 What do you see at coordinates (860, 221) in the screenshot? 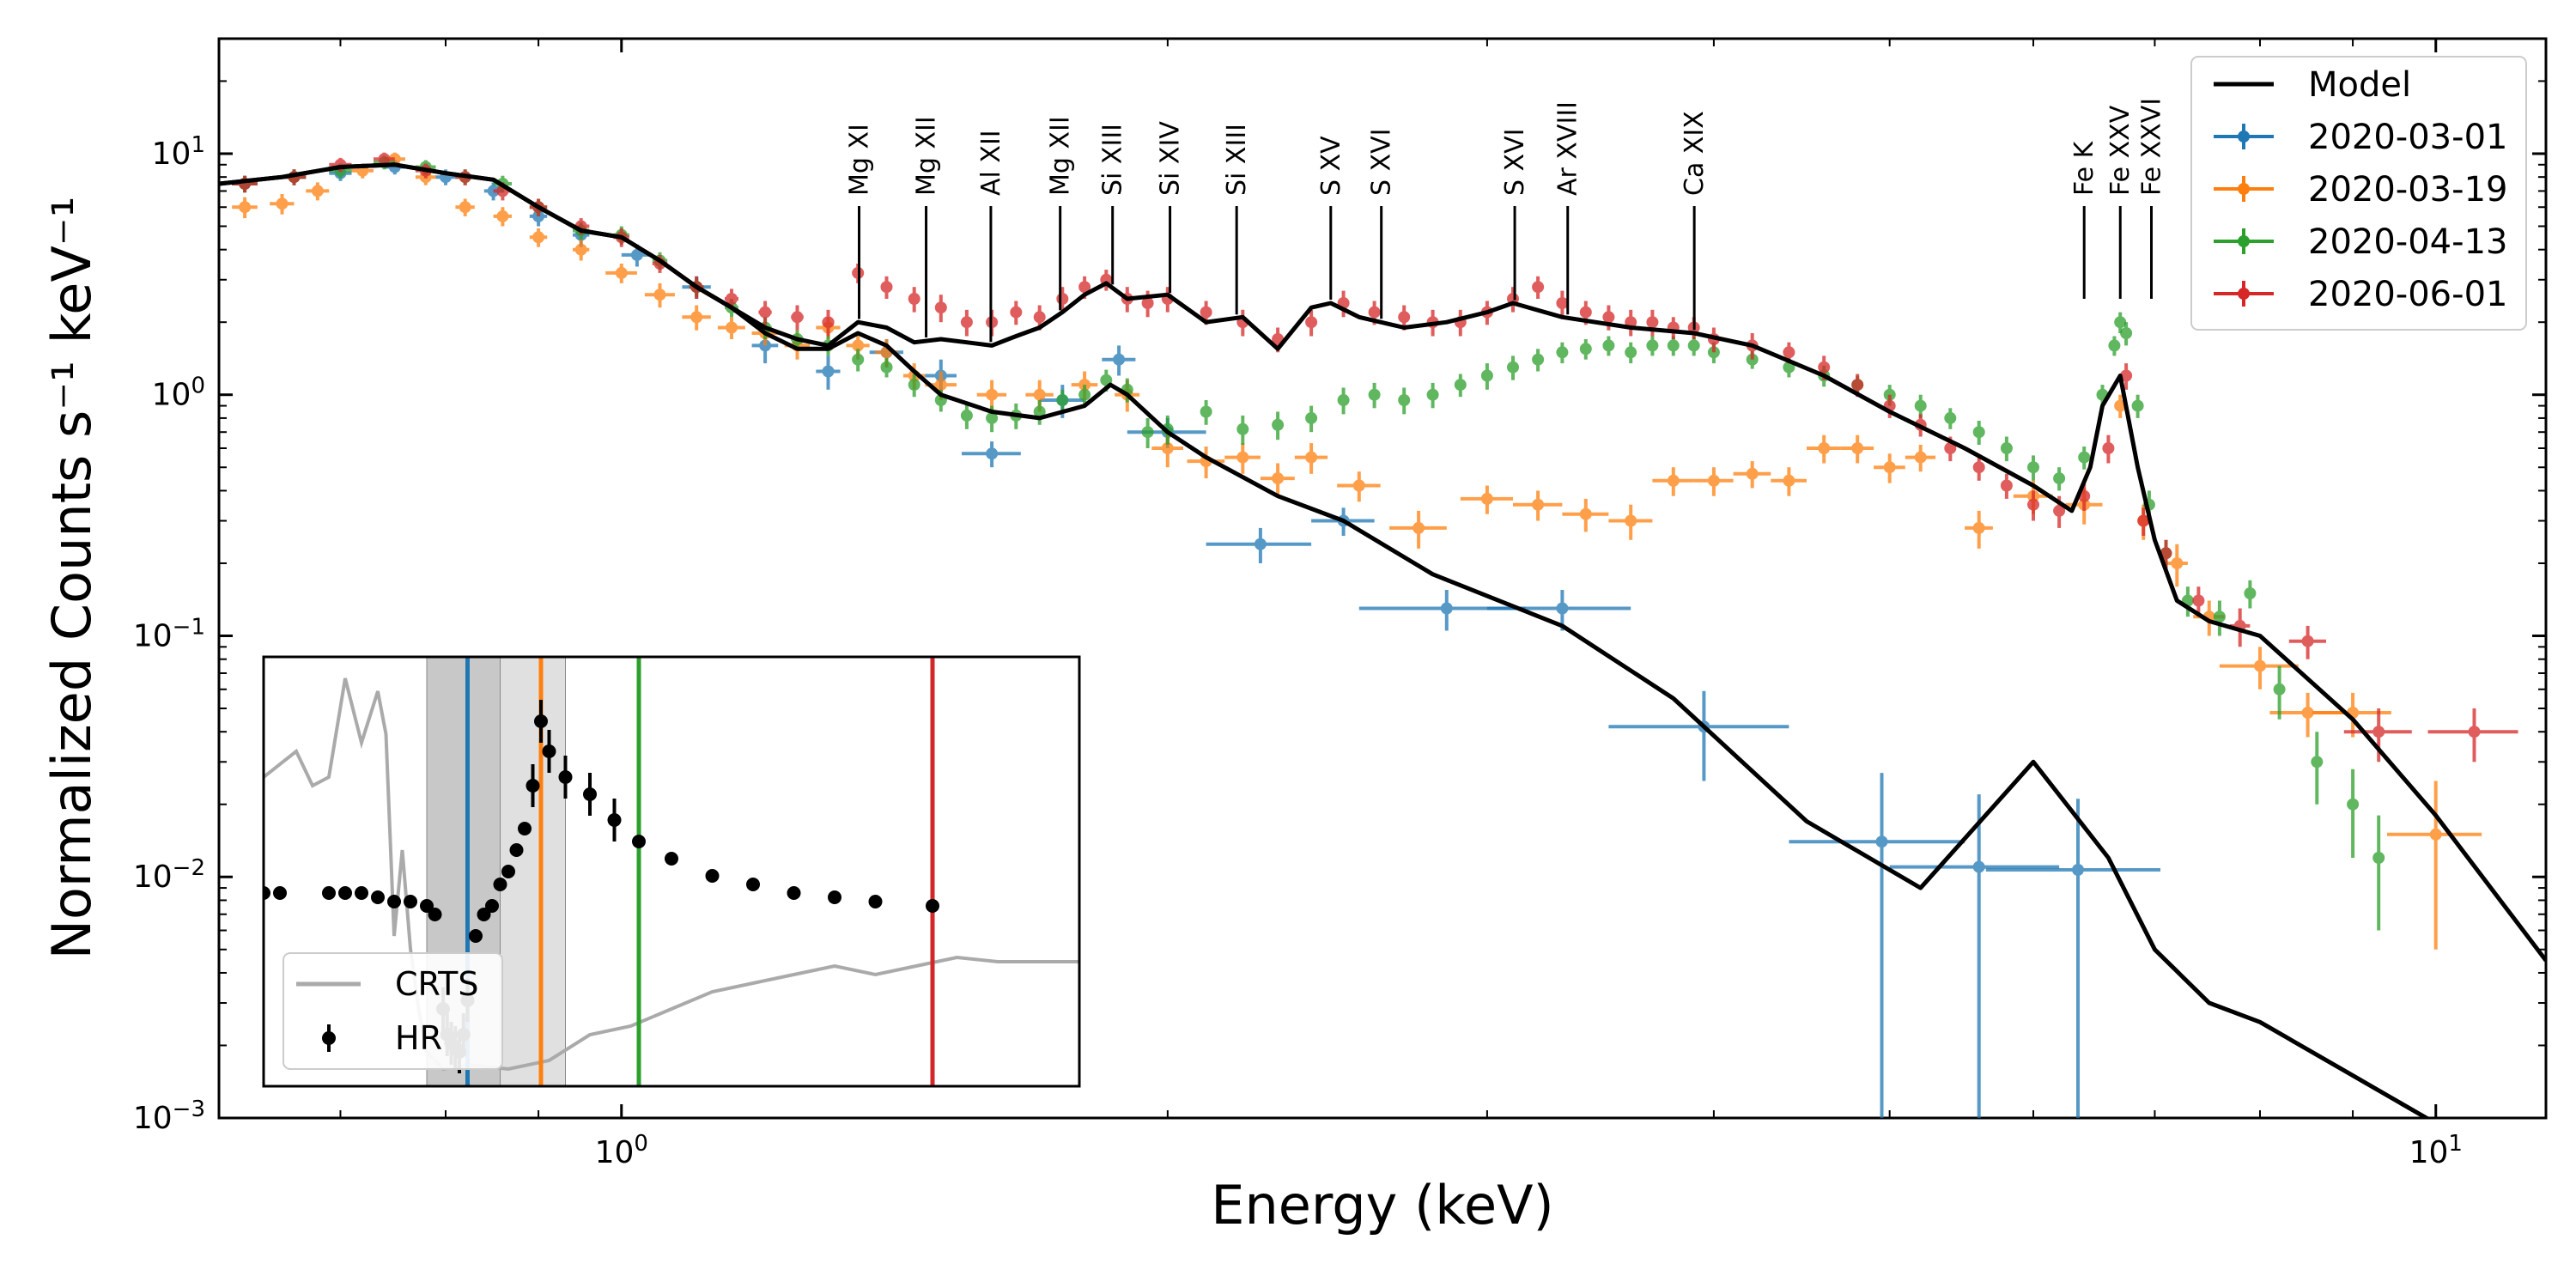
I see `annotation-mg-xi: Mg XI` at bounding box center [860, 221].